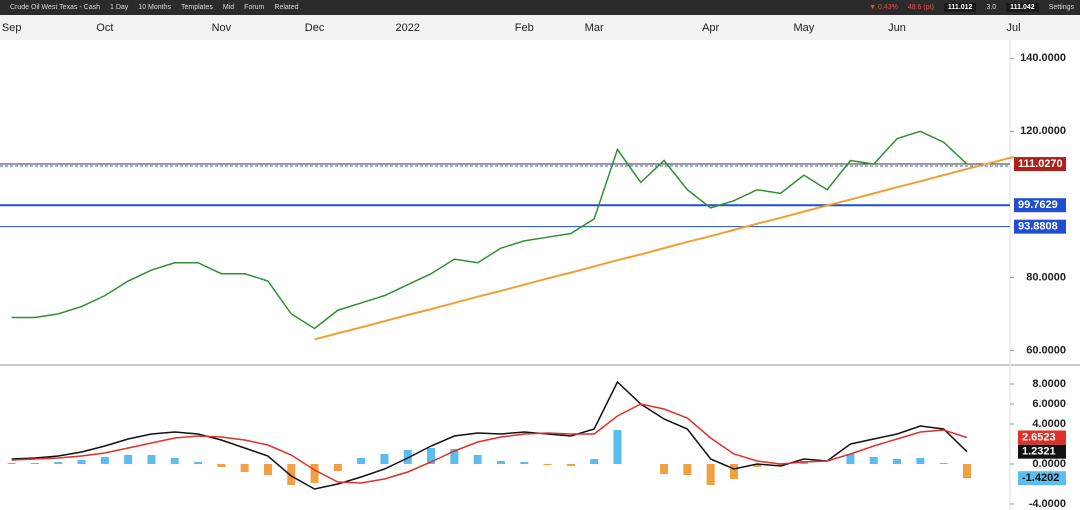 This screenshot has height=510, width=1080. What do you see at coordinates (1043, 58) in the screenshot?
I see `y-tick-label: 140.0000` at bounding box center [1043, 58].